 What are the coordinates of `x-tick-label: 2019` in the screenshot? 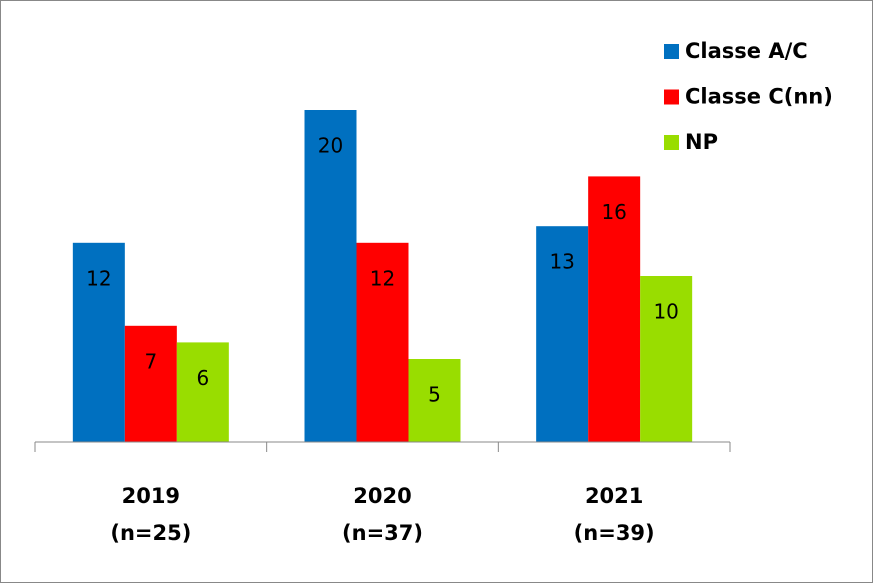 It's located at (151, 496).